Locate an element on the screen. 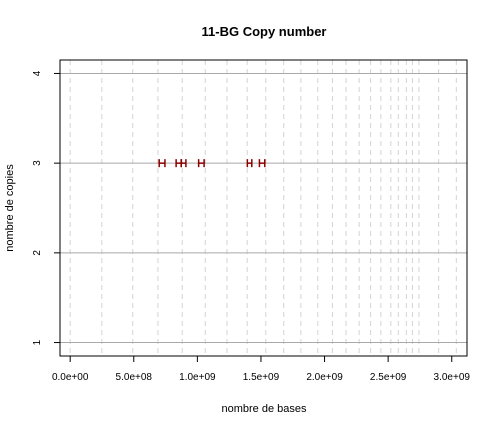 The width and height of the screenshot is (500, 430). y-tick-label: 1 is located at coordinates (37, 342).